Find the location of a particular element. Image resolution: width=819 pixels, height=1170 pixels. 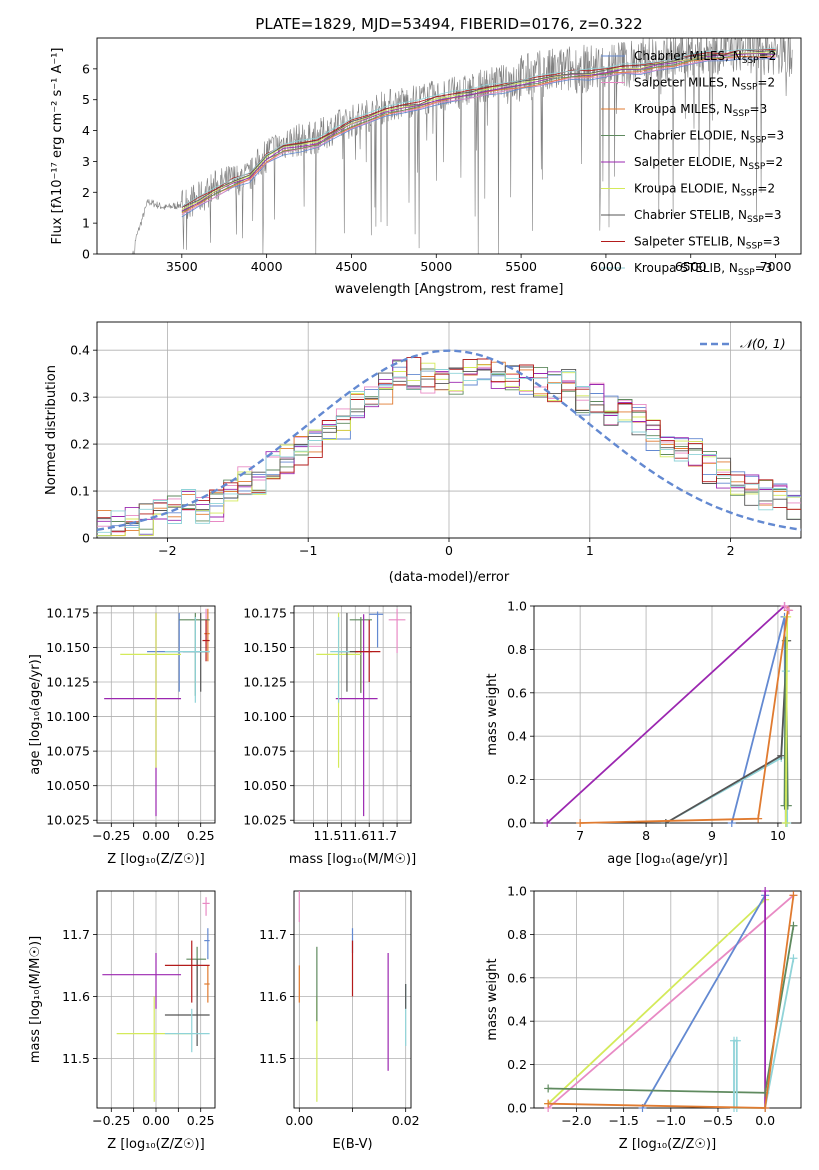

x-tick-label: −2 is located at coordinates (167, 550).